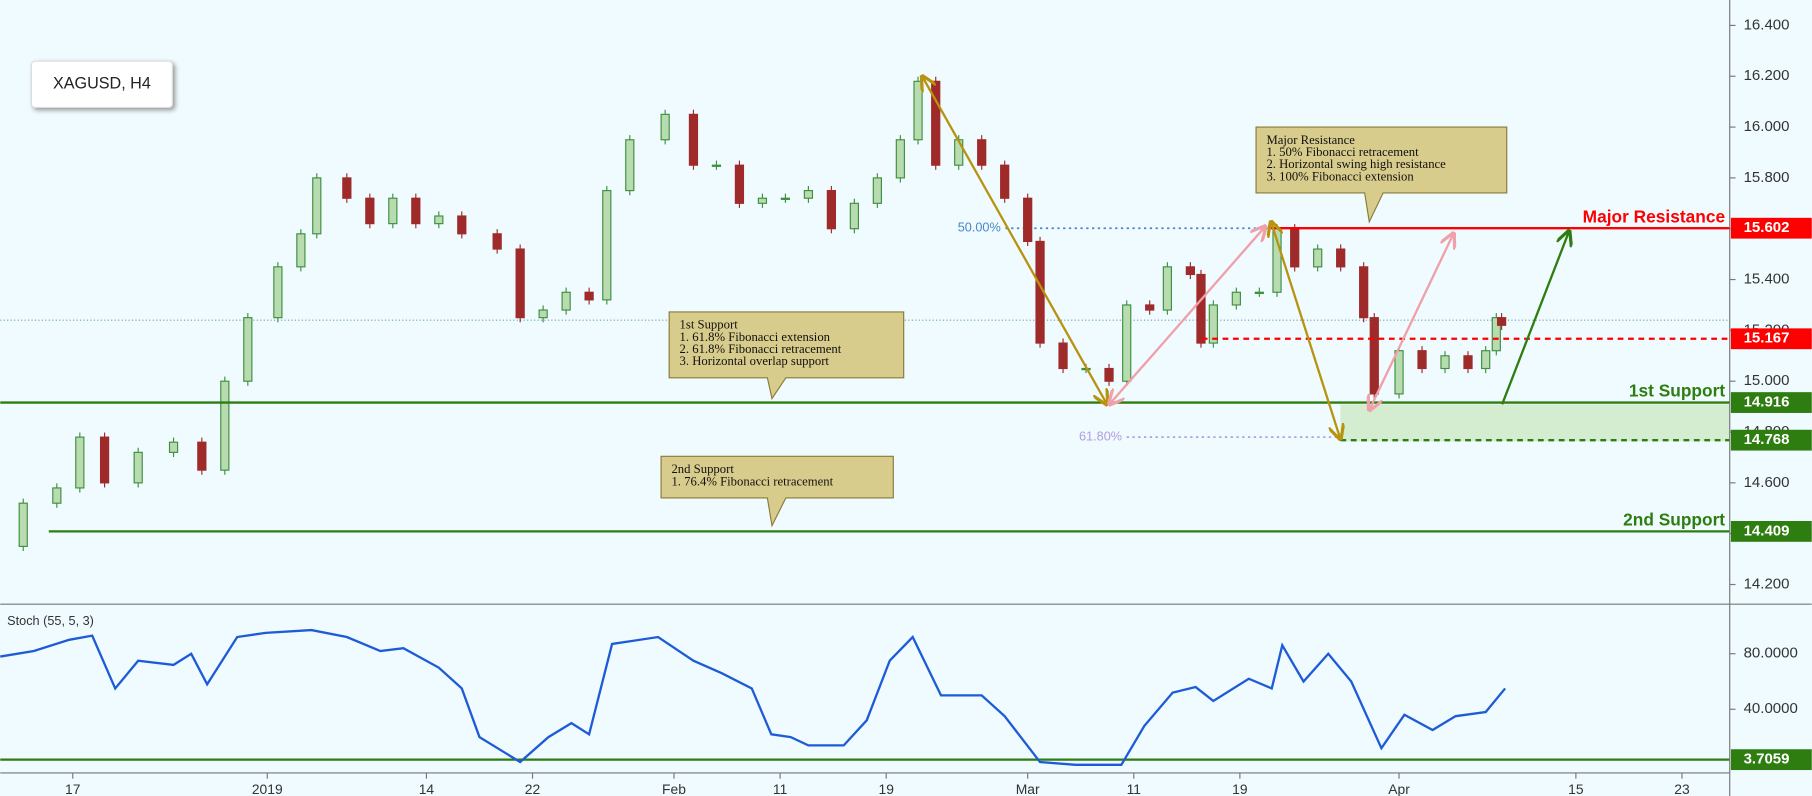 Image resolution: width=1812 pixels, height=796 pixels. Describe the element at coordinates (1014, 240) in the screenshot. I see `fib-arrow` at that location.